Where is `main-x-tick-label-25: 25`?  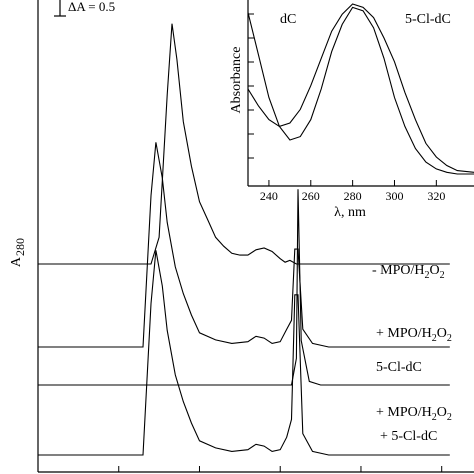
main-x-tick-label-25: 25 is located at coordinates (442, 472).